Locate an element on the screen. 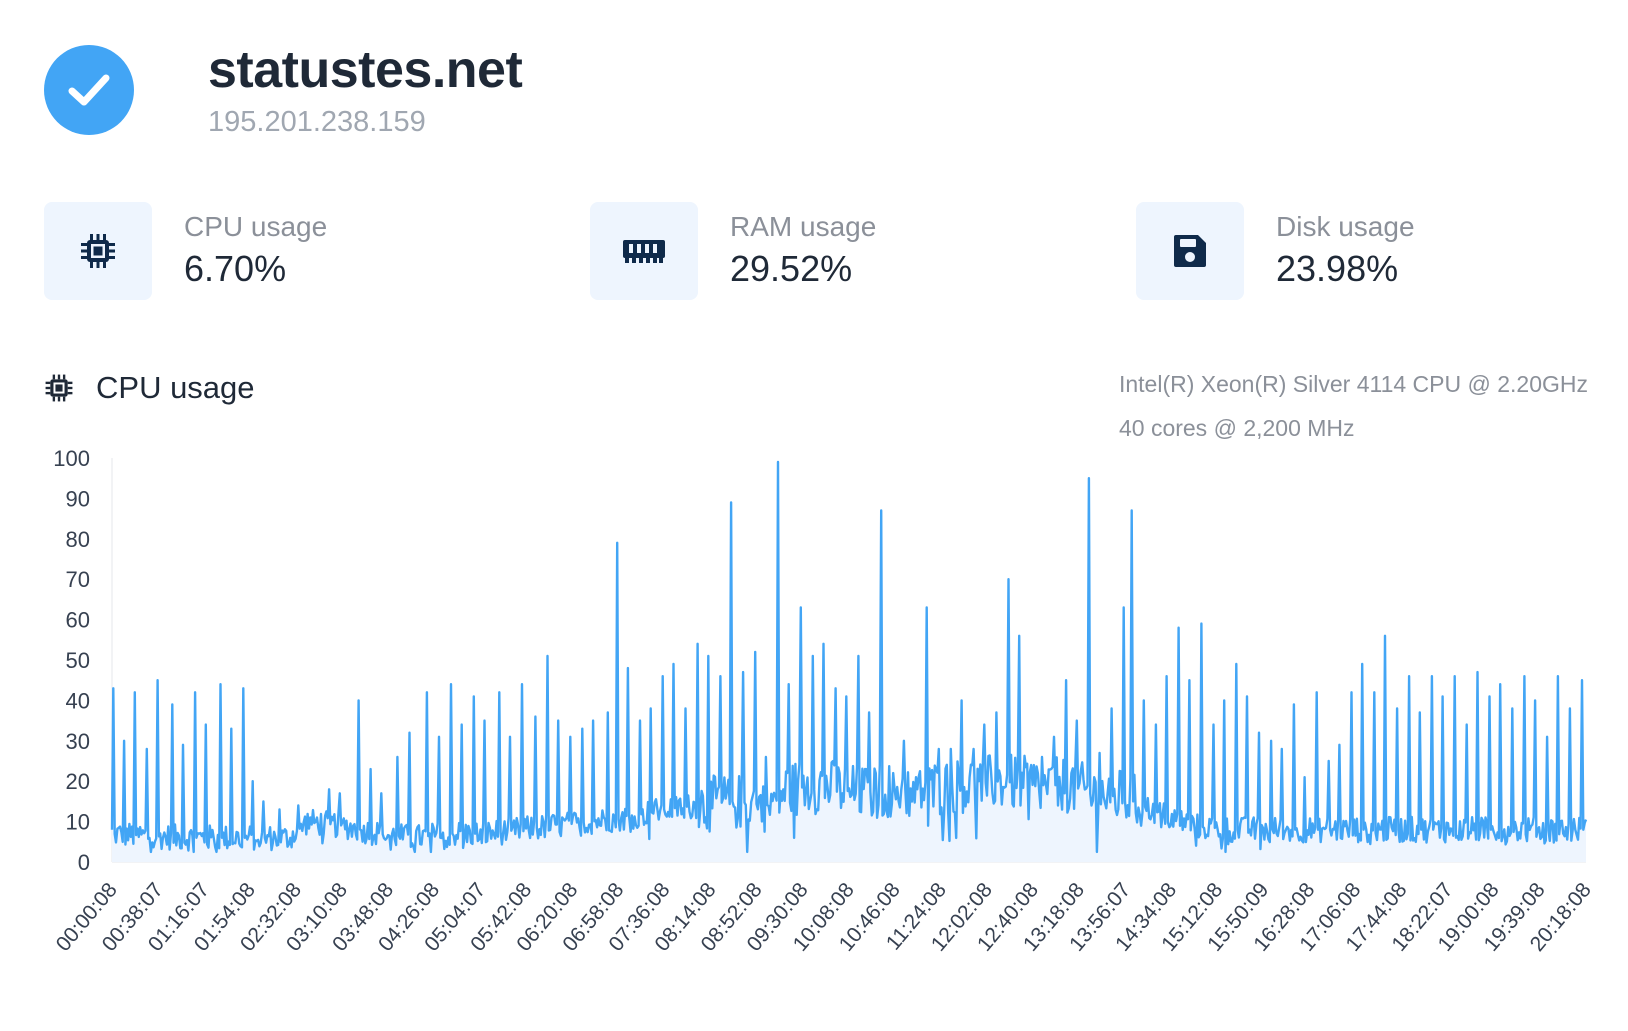 Image resolution: width=1628 pixels, height=1031 pixels. stats-row: CPU usage 6.70% RAM usage 29.52% is located at coordinates (814, 252).